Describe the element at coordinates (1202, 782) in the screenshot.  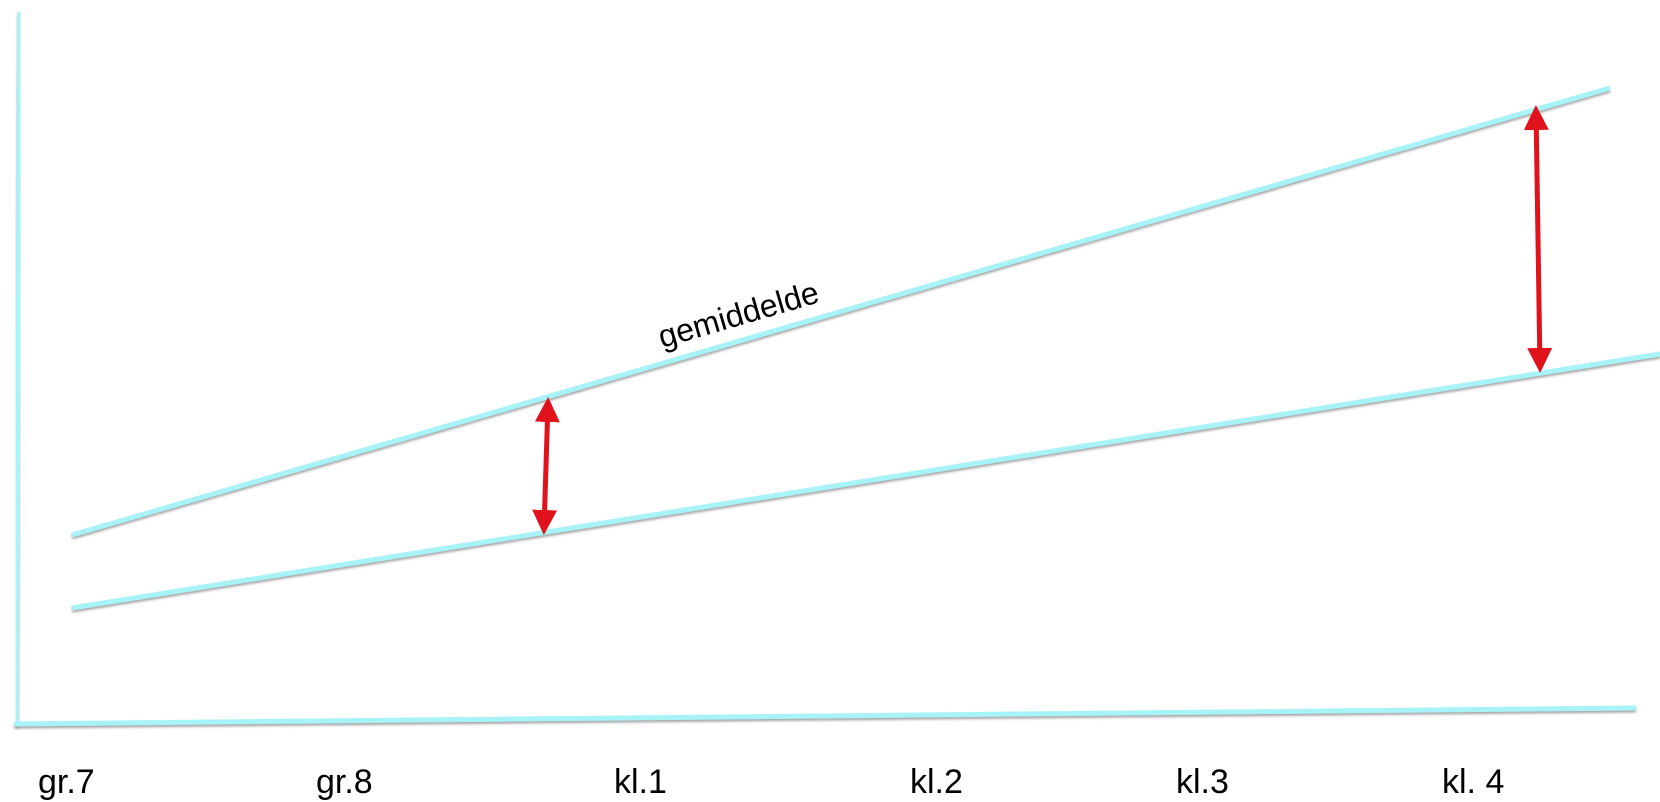
I see `x-label-kl3: kl.3` at that location.